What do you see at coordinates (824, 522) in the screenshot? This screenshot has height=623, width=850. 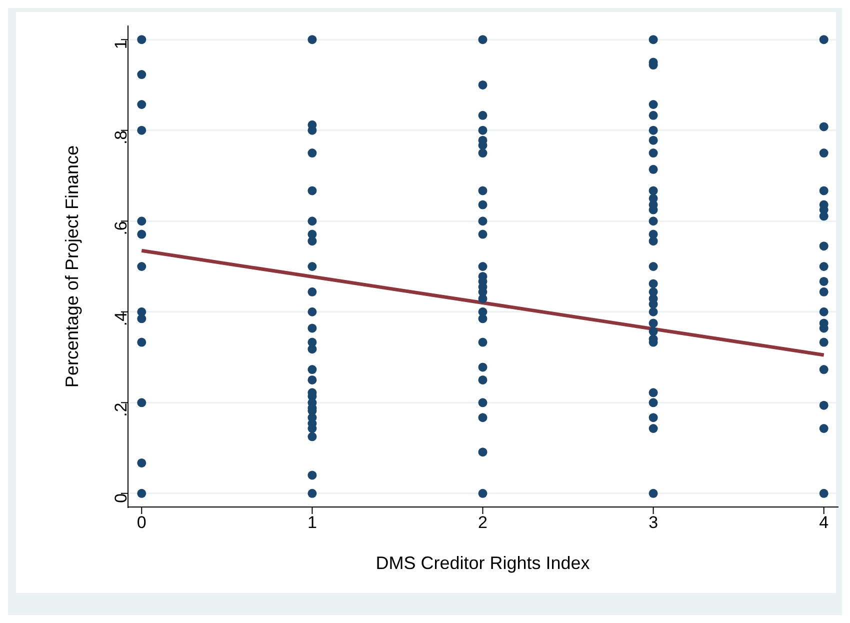 I see `x-tick-label: 4` at bounding box center [824, 522].